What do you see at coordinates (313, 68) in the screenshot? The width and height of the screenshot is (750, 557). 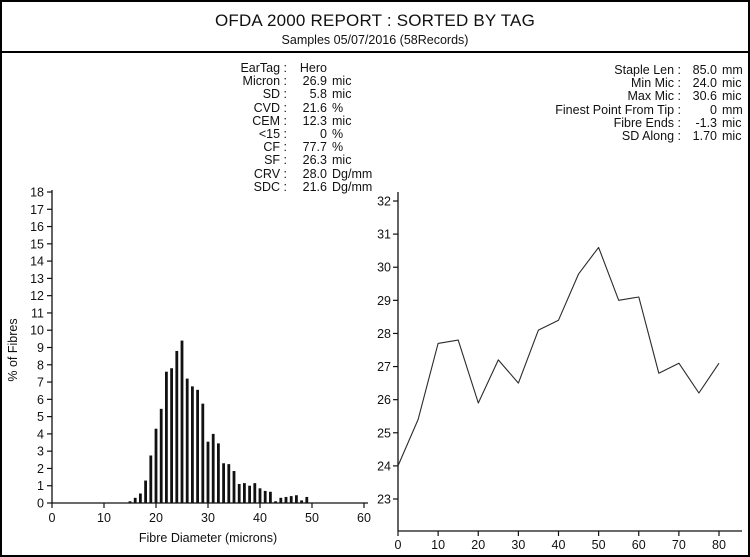 I see `stat-value: Hero` at bounding box center [313, 68].